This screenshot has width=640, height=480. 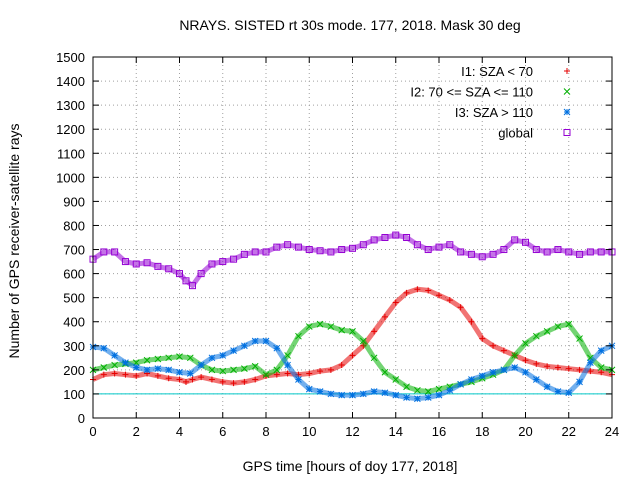 What do you see at coordinates (396, 431) in the screenshot?
I see `x-tick-label: 14` at bounding box center [396, 431].